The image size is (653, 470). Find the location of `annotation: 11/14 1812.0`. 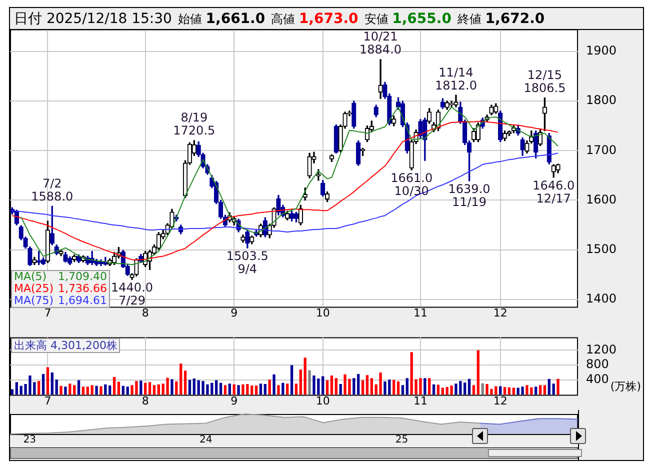

annotation: 11/14 1812.0 is located at coordinates (455, 78).